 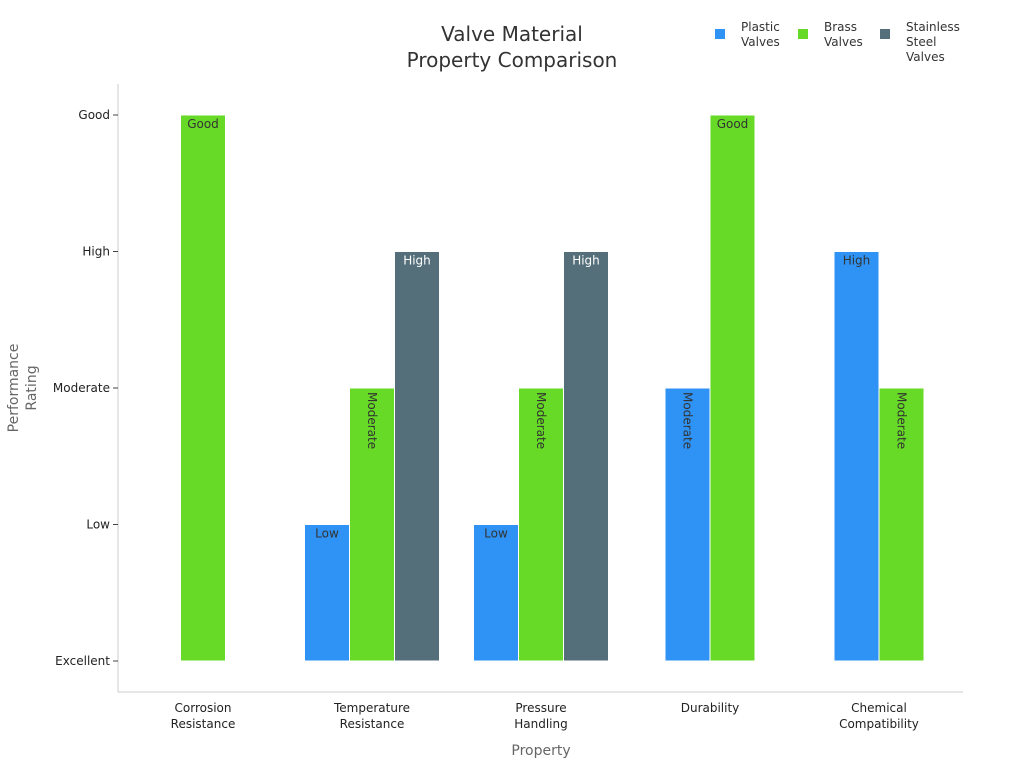 I want to click on legend-label: Plastic Valves, so click(x=760, y=34).